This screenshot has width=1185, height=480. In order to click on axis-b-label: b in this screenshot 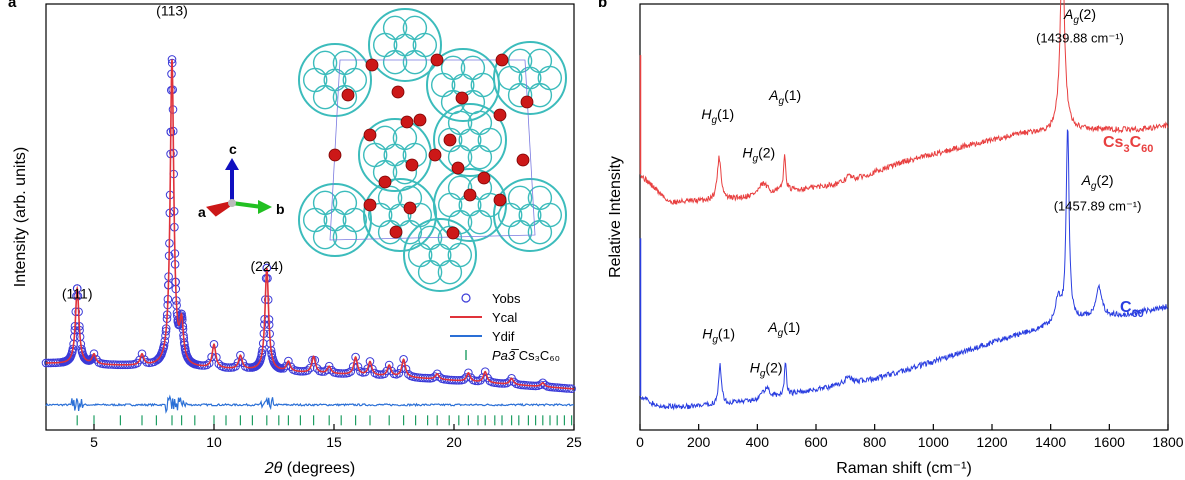, I will do `click(280, 209)`.